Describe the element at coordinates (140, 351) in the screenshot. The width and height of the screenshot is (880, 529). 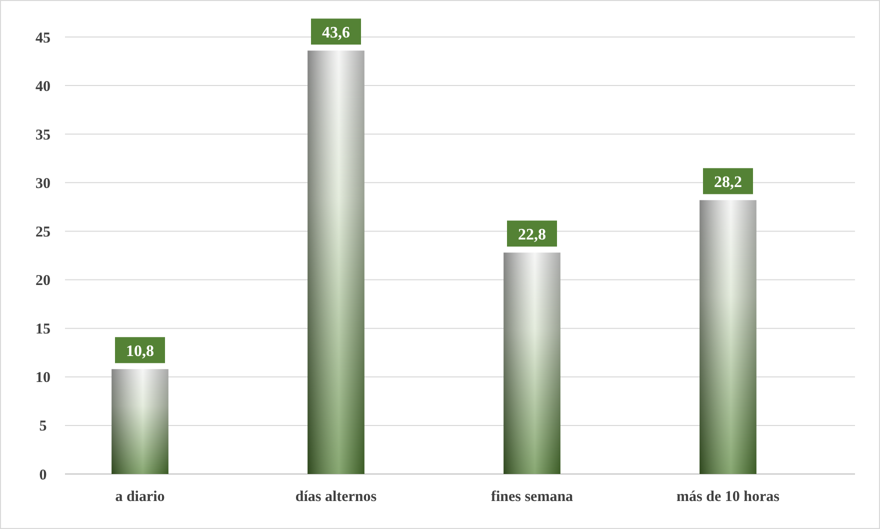
I see `data-label: 10,8` at that location.